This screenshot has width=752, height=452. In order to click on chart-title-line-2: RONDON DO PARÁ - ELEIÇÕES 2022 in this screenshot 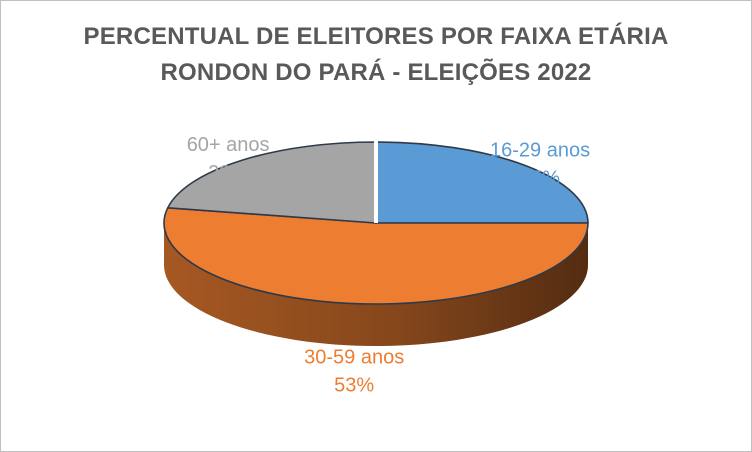, I will do `click(376, 72)`.